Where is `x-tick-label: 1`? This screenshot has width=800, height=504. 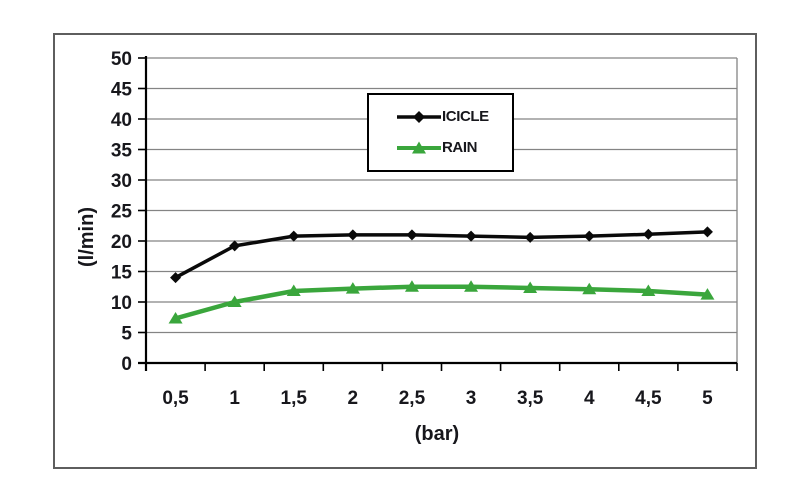 x-tick-label: 1 is located at coordinates (234, 398).